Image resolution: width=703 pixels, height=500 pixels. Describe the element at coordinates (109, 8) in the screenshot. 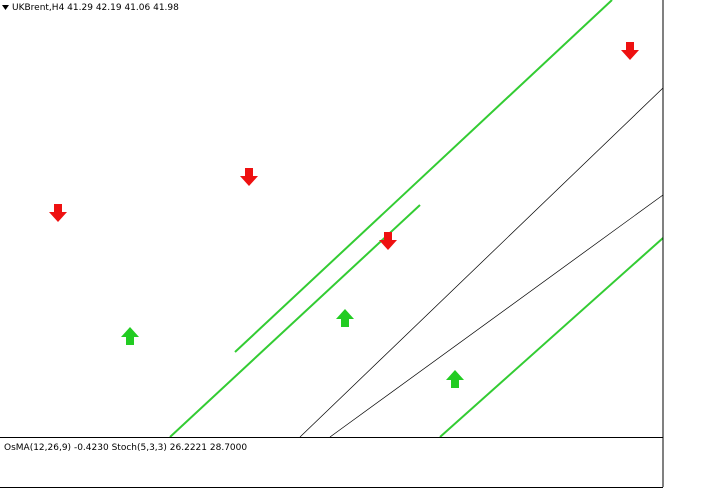

I see `high-value: 42.19` at that location.